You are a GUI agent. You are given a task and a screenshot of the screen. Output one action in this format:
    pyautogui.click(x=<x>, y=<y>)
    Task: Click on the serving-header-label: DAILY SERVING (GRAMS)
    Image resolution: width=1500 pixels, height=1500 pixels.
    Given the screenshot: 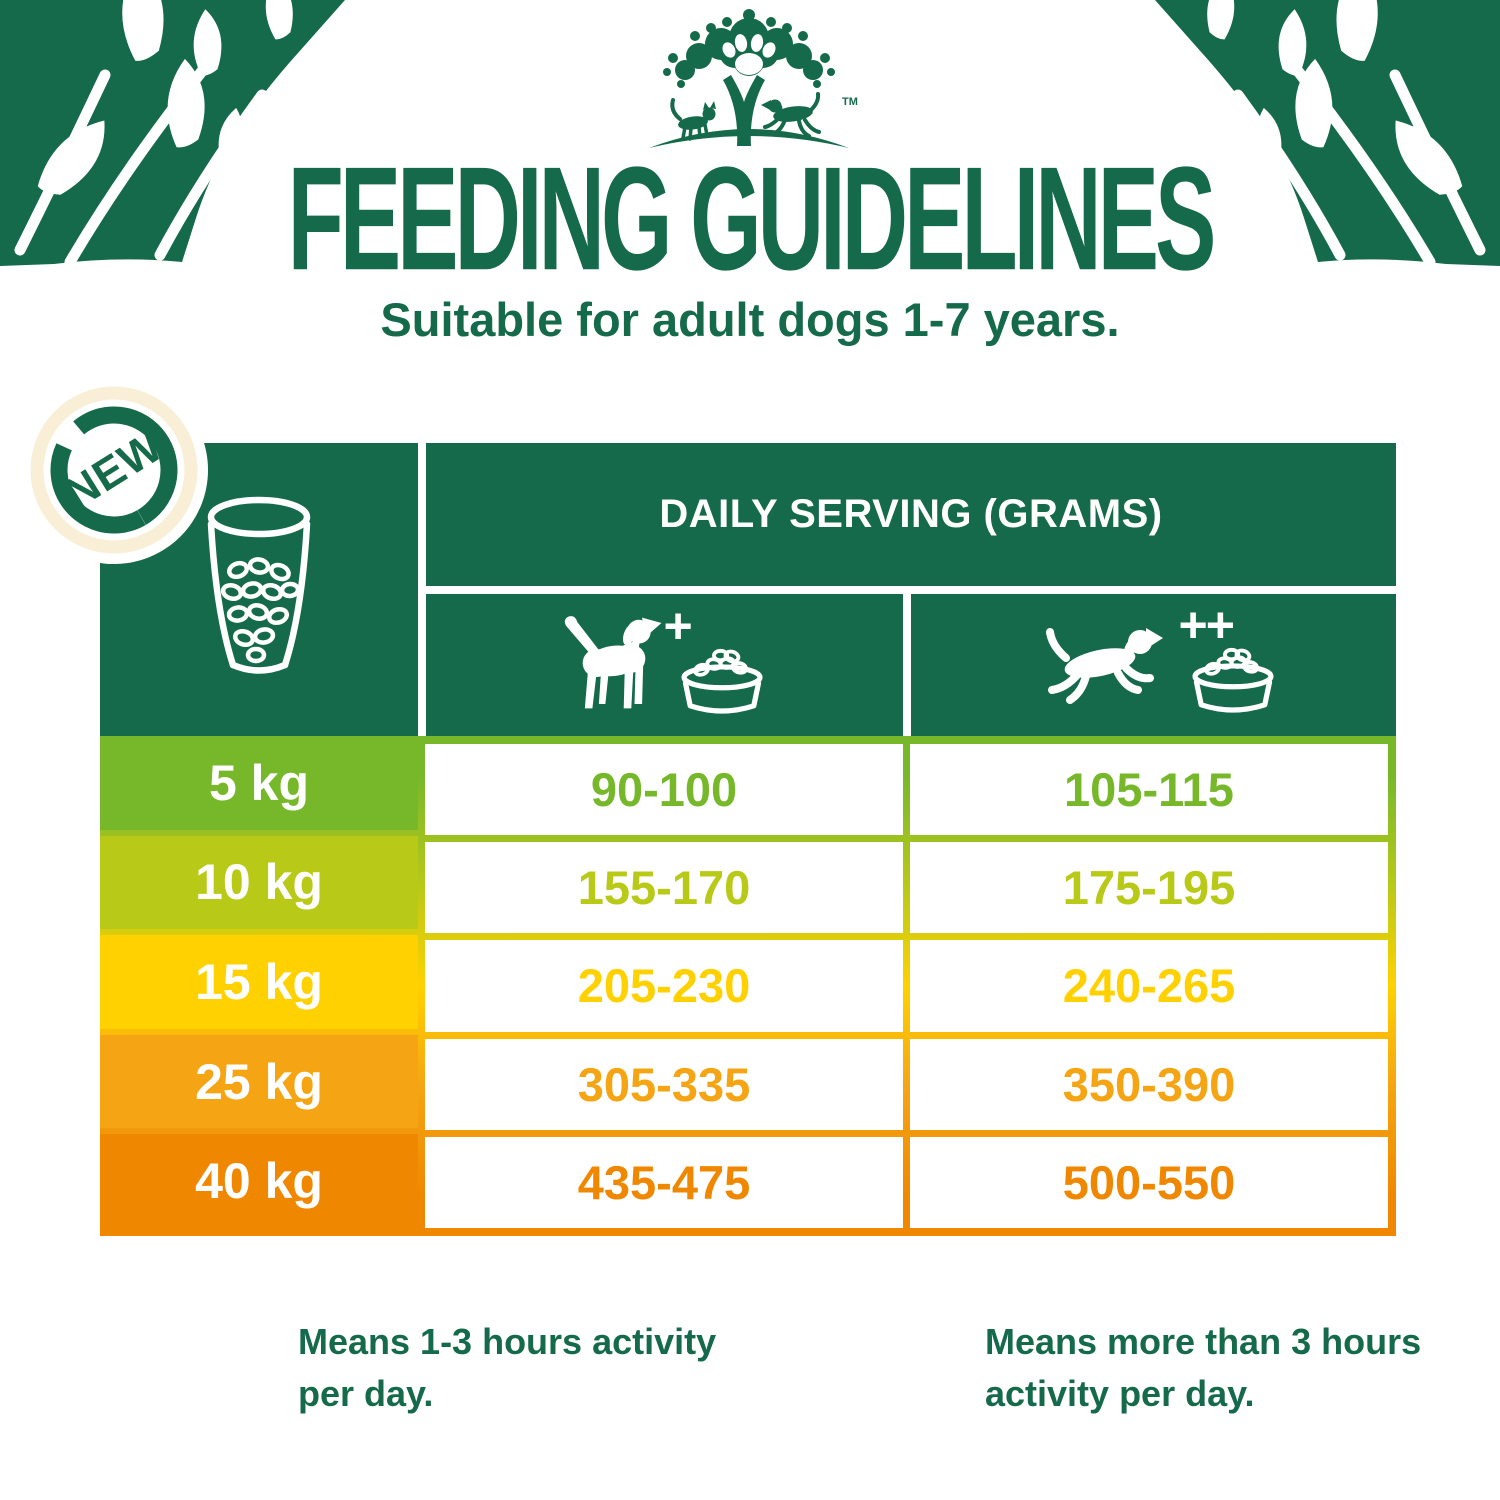 What is the action you would take?
    pyautogui.click(x=911, y=514)
    